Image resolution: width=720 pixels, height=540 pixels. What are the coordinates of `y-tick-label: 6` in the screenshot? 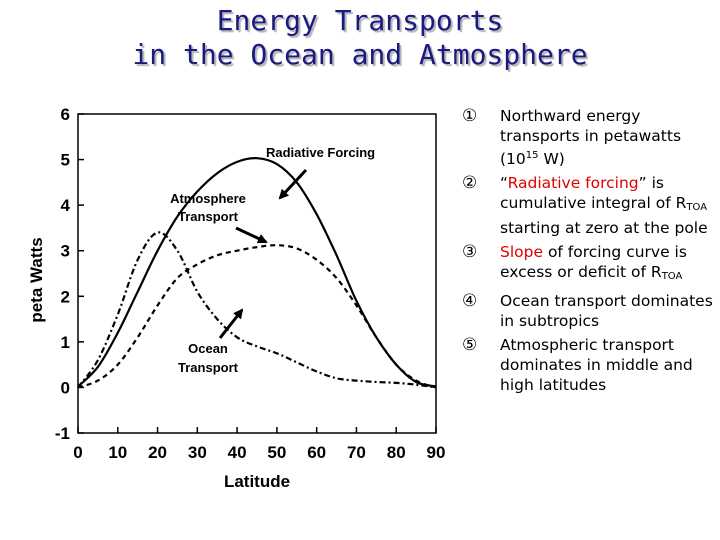 It's located at (65, 114).